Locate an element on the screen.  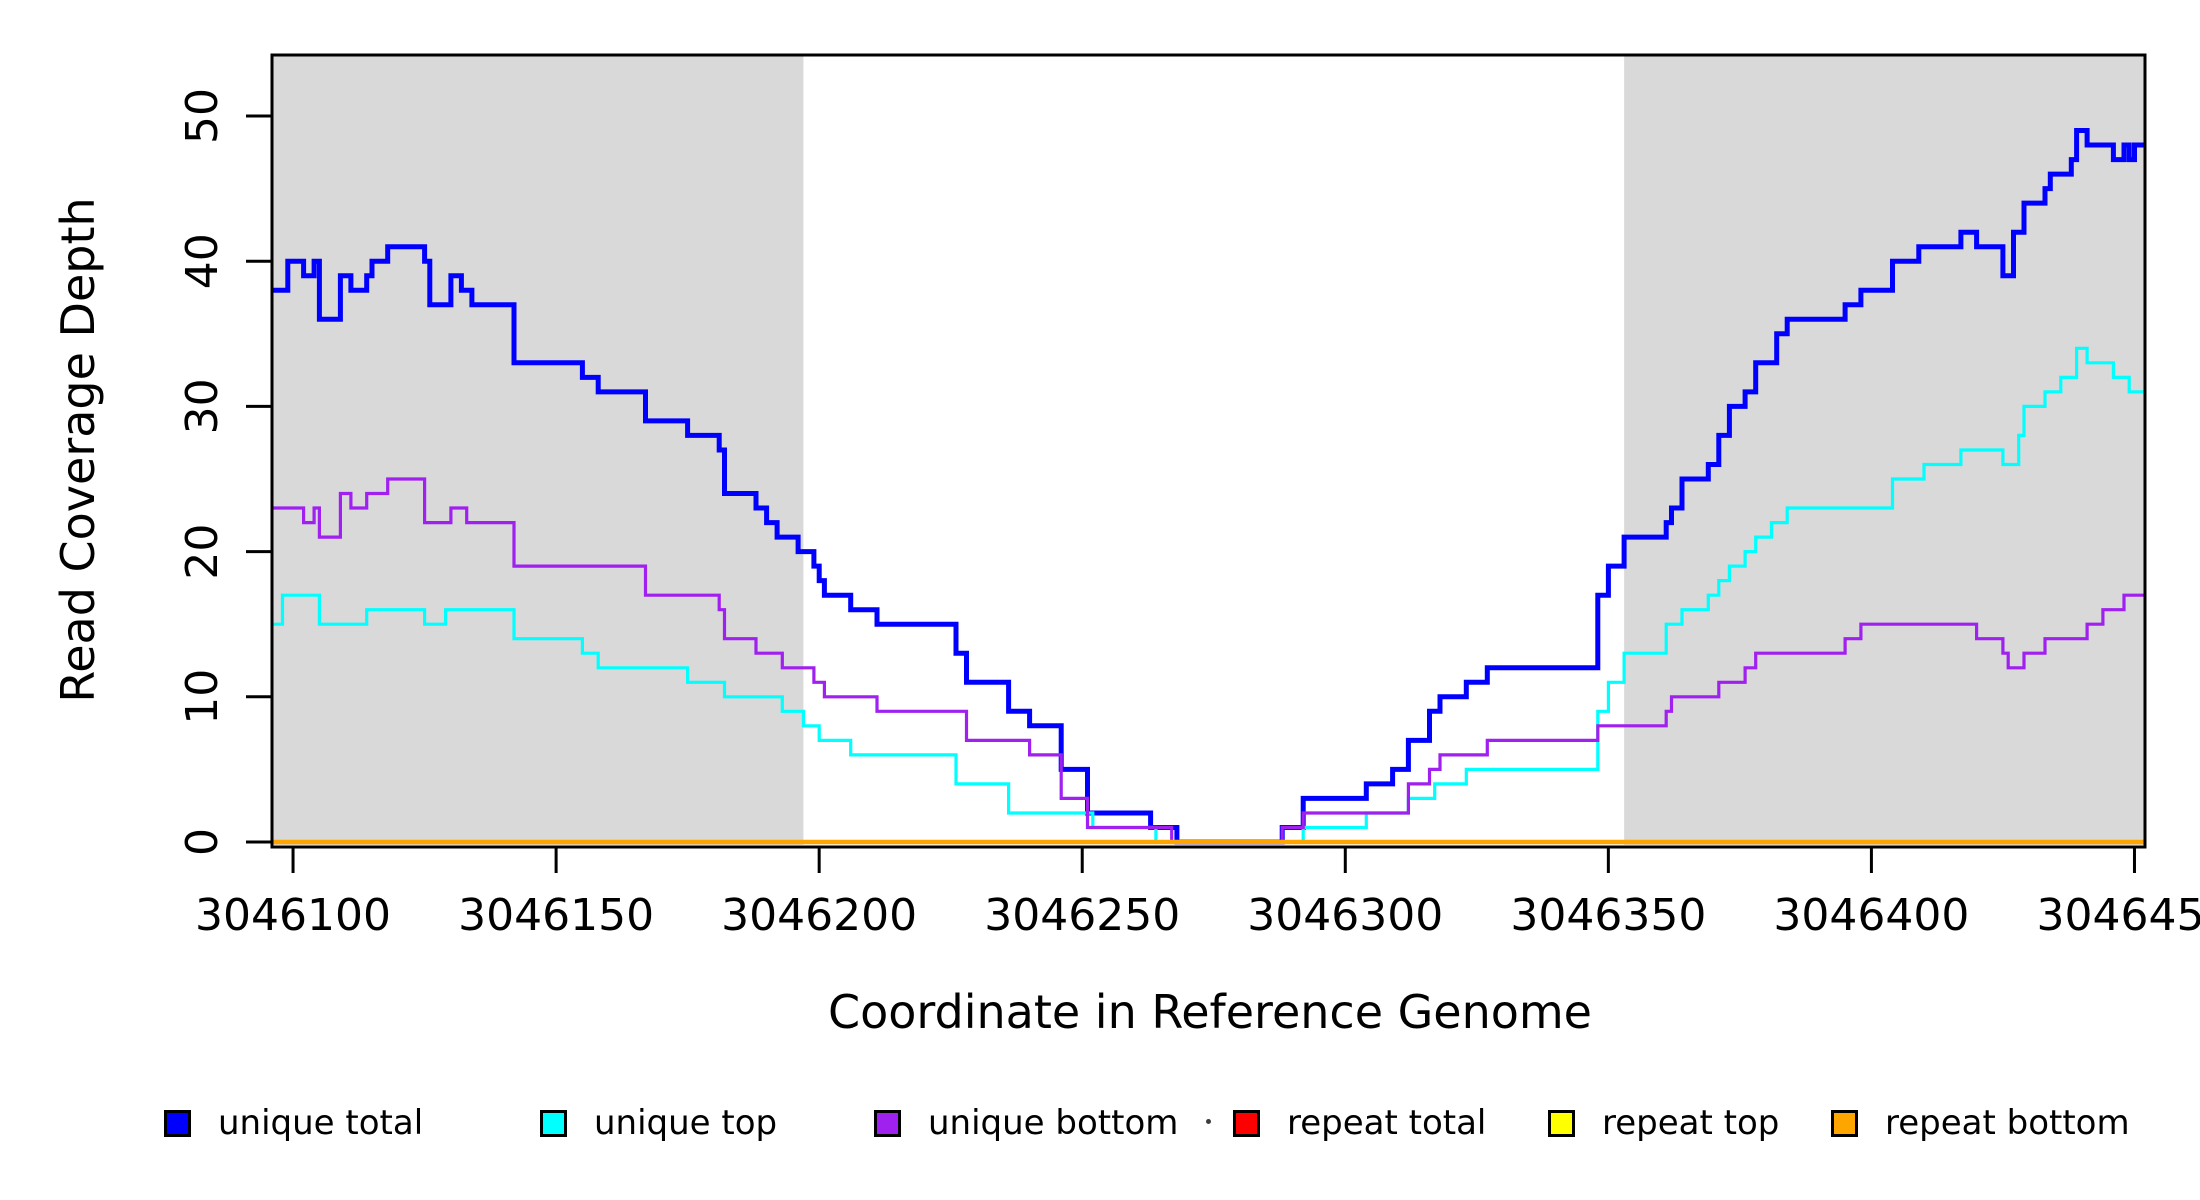
x-tick-label: 3046150 is located at coordinates (556, 915).